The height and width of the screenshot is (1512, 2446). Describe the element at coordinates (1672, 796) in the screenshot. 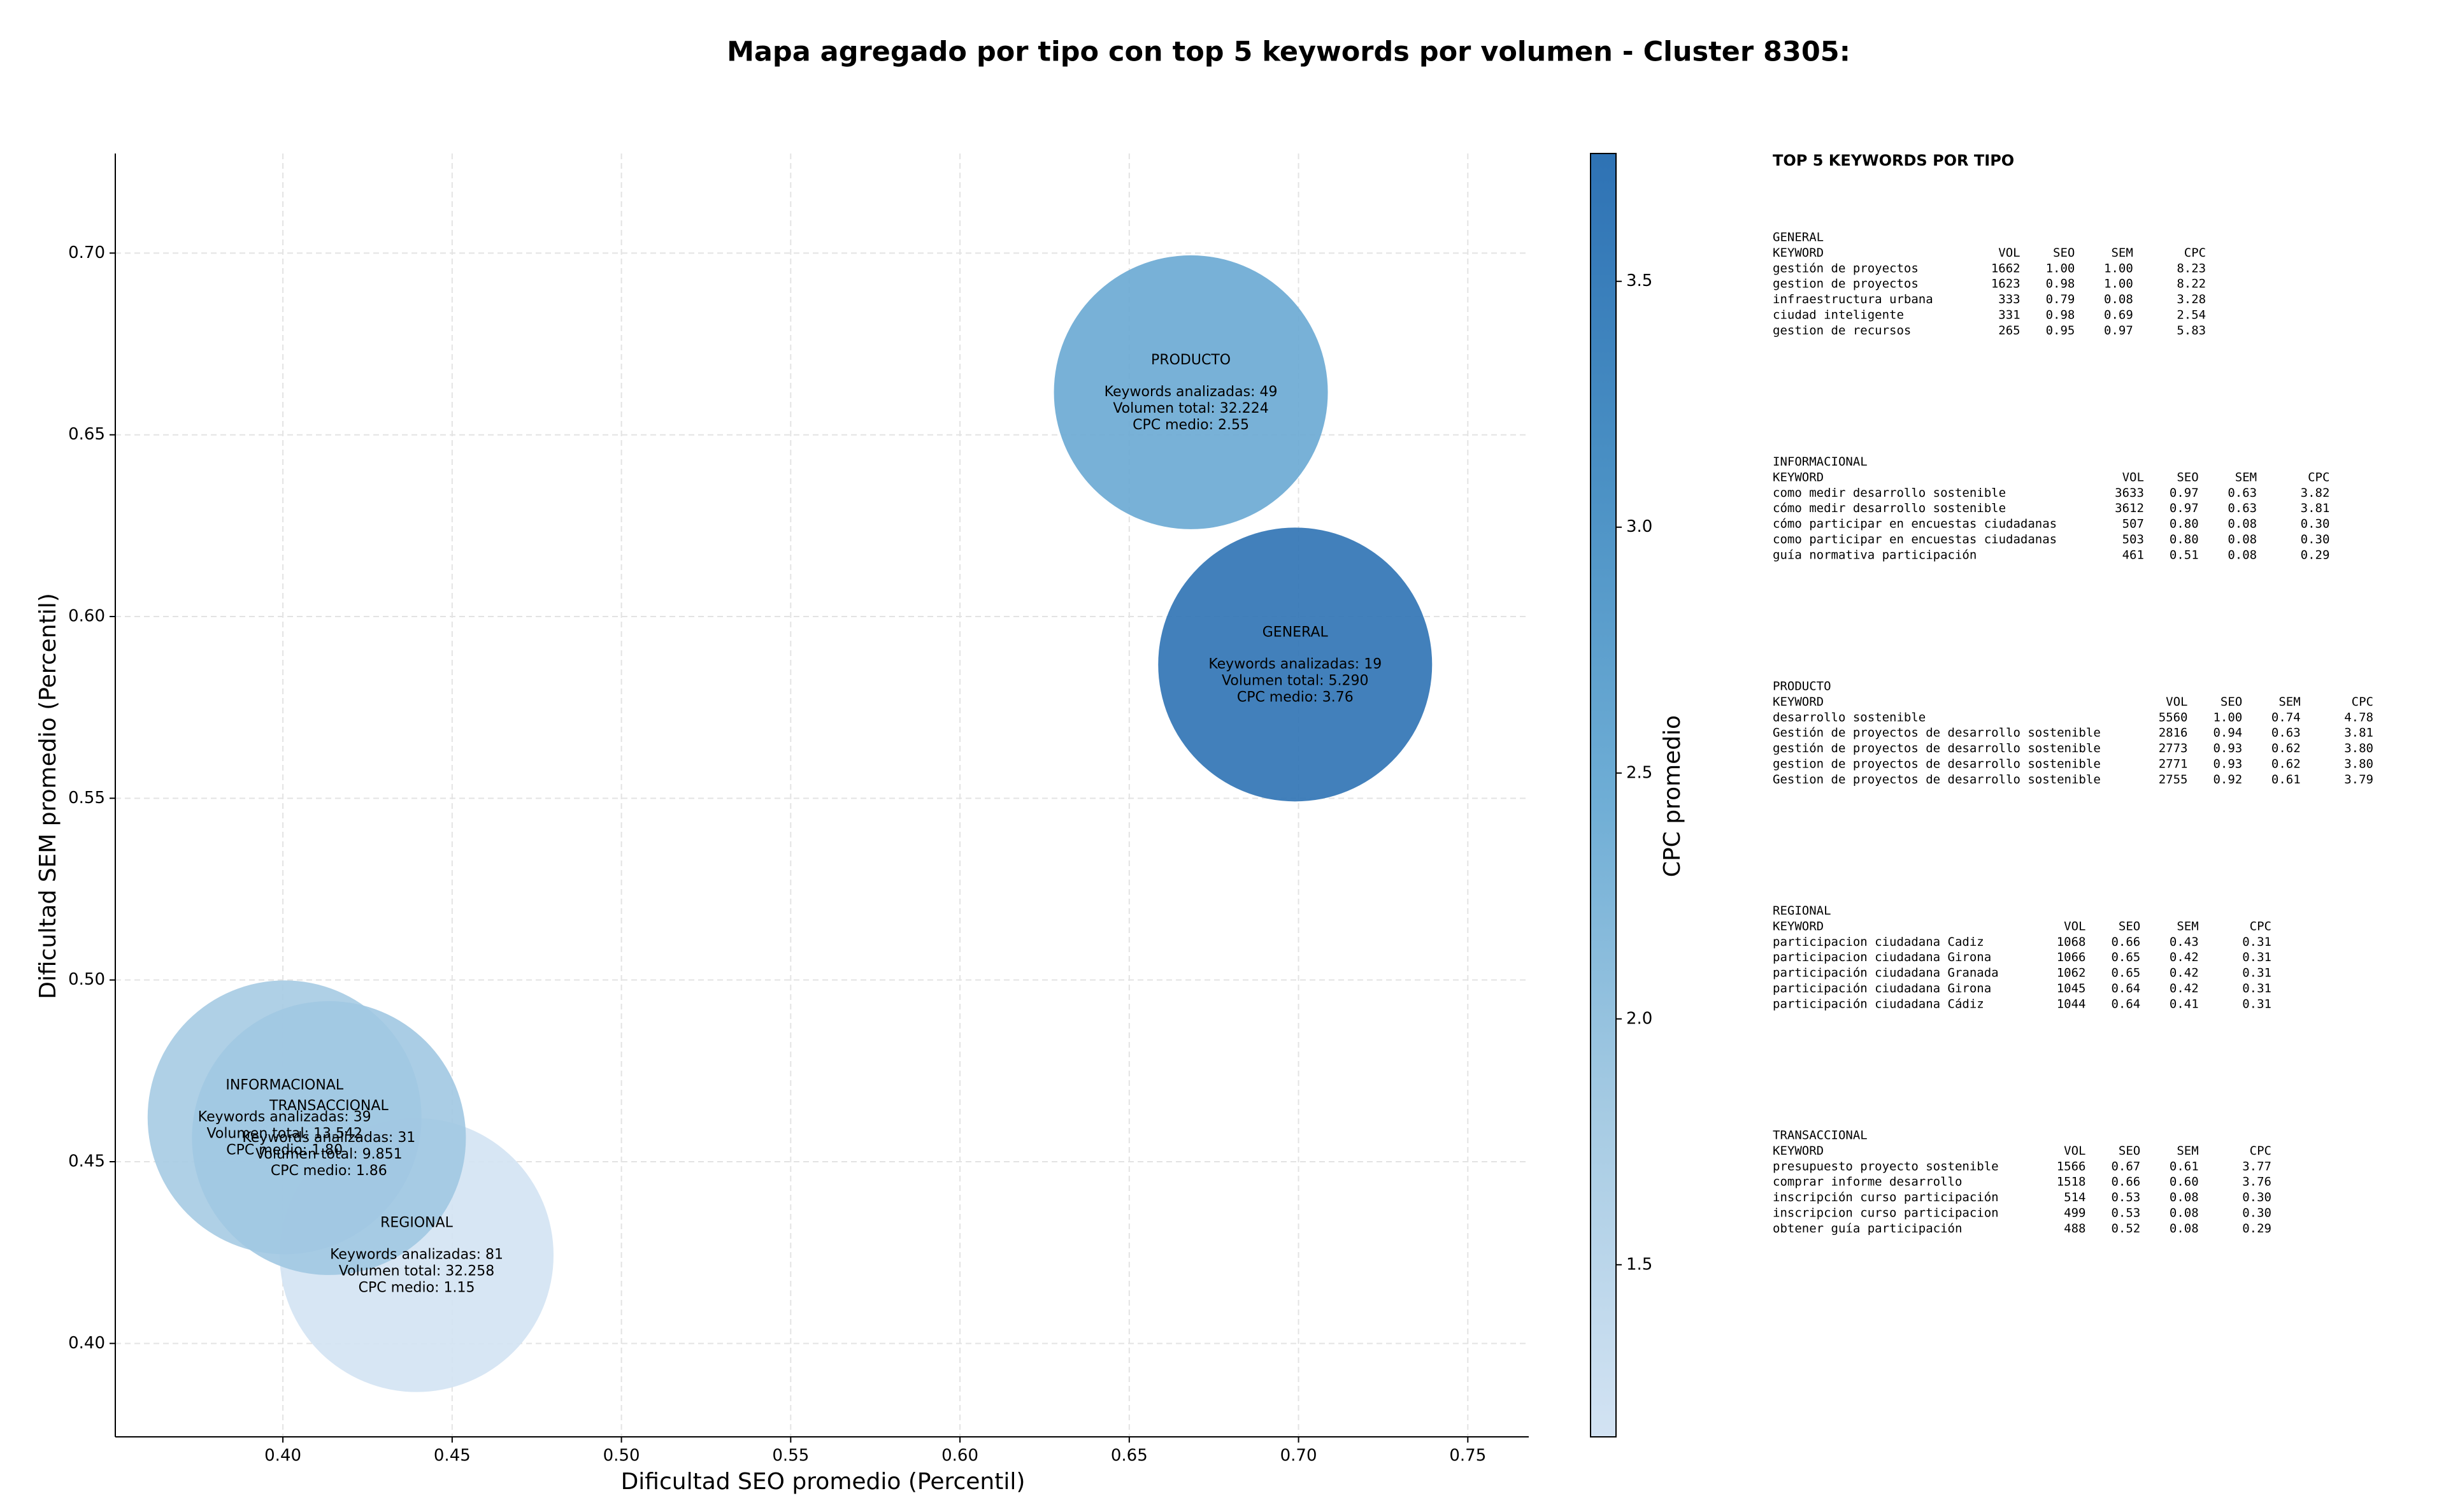

I see `colorbar-label: CPC promedio` at that location.